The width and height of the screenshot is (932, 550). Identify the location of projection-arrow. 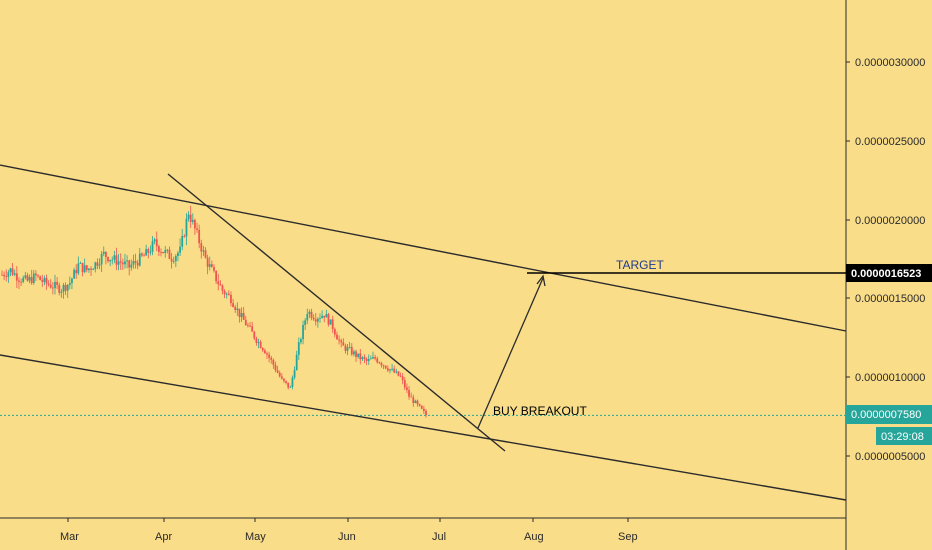
(510, 353).